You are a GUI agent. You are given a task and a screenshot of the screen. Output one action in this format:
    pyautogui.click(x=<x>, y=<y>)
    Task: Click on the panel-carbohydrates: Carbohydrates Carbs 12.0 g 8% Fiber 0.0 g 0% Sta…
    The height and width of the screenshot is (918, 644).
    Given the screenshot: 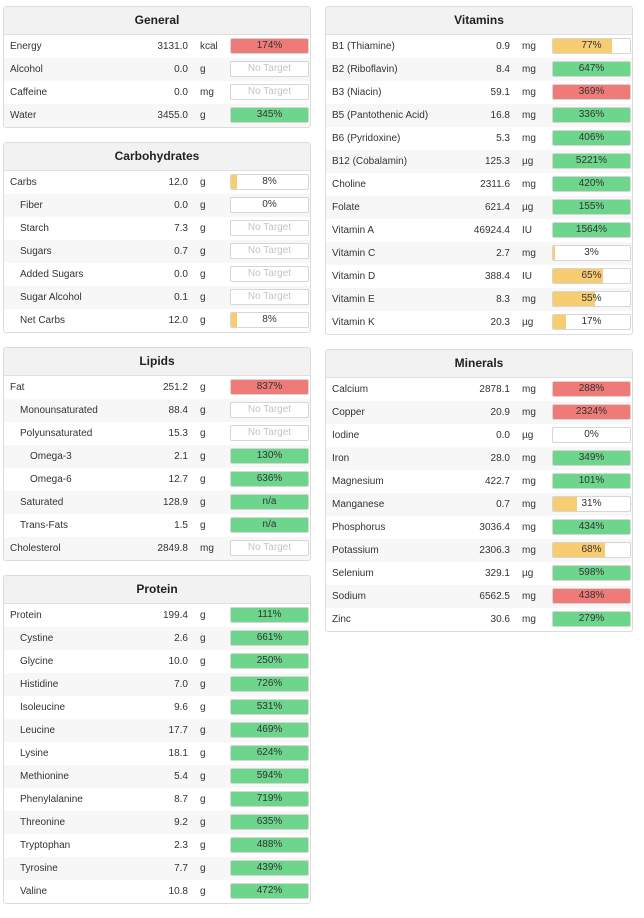 What is the action you would take?
    pyautogui.click(x=157, y=237)
    